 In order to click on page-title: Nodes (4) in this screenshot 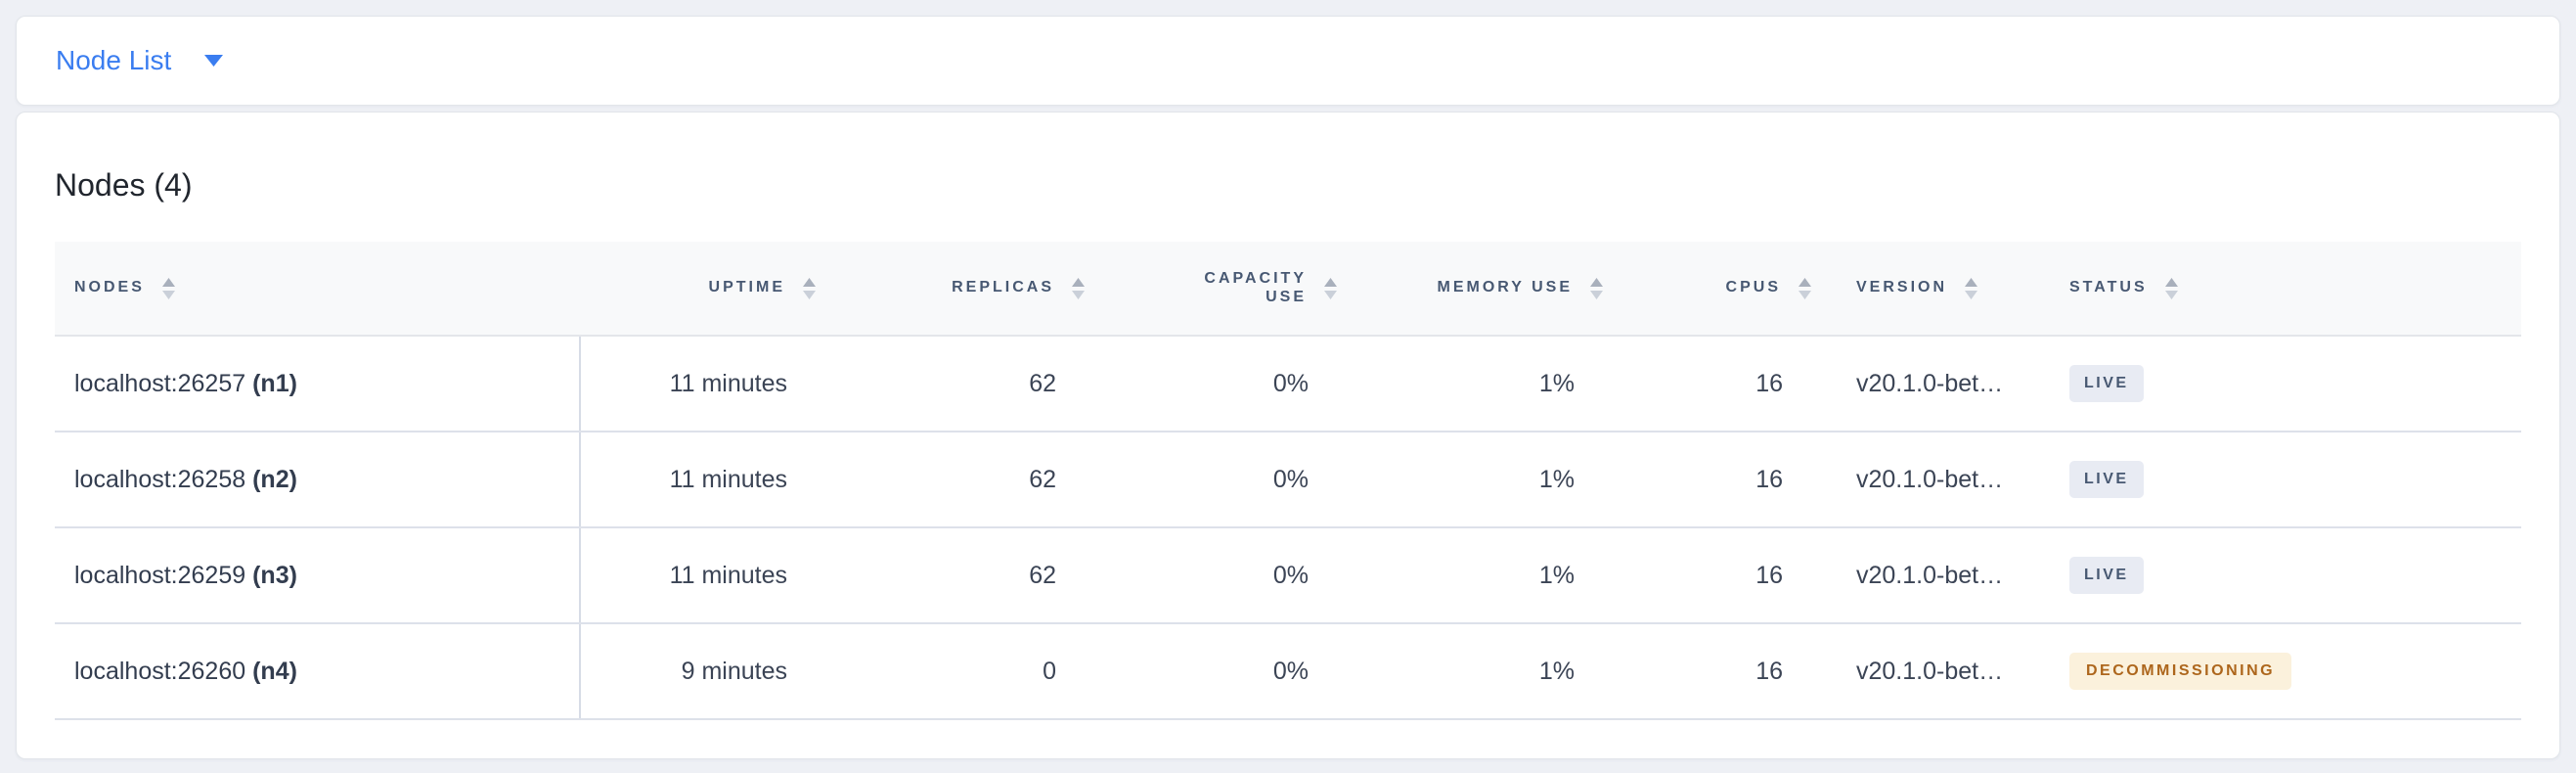, I will do `click(124, 185)`.